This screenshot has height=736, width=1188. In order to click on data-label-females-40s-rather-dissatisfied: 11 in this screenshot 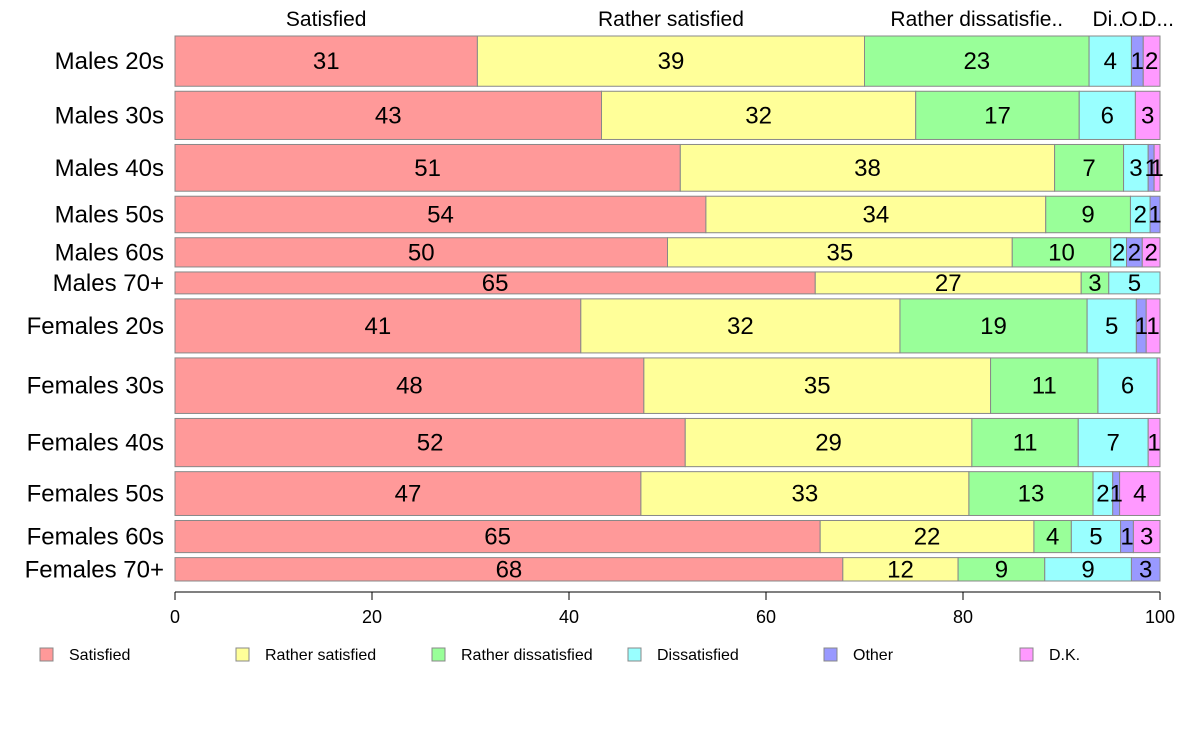, I will do `click(1025, 443)`.